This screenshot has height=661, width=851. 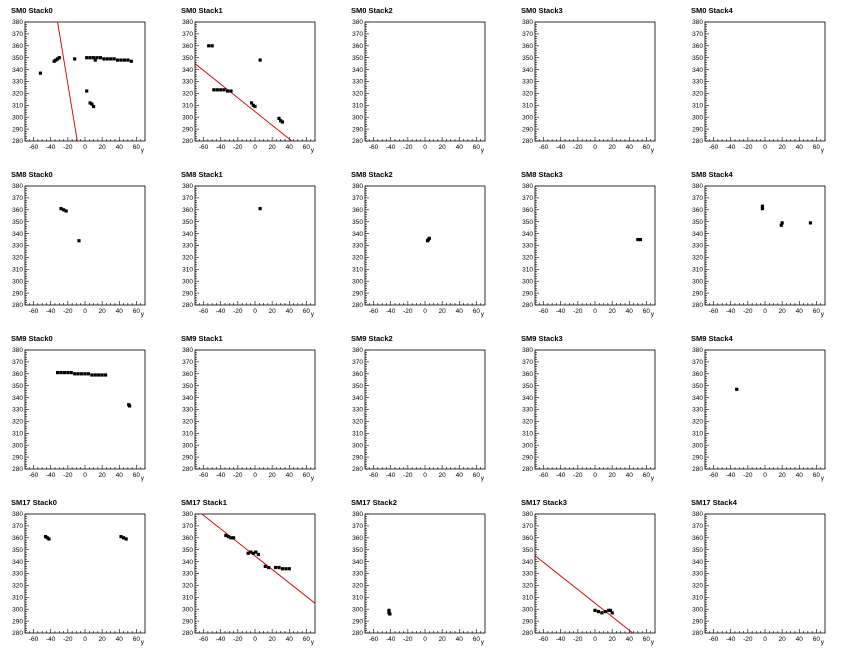 I want to click on panel-title: SM17 Stack2, so click(x=374, y=502).